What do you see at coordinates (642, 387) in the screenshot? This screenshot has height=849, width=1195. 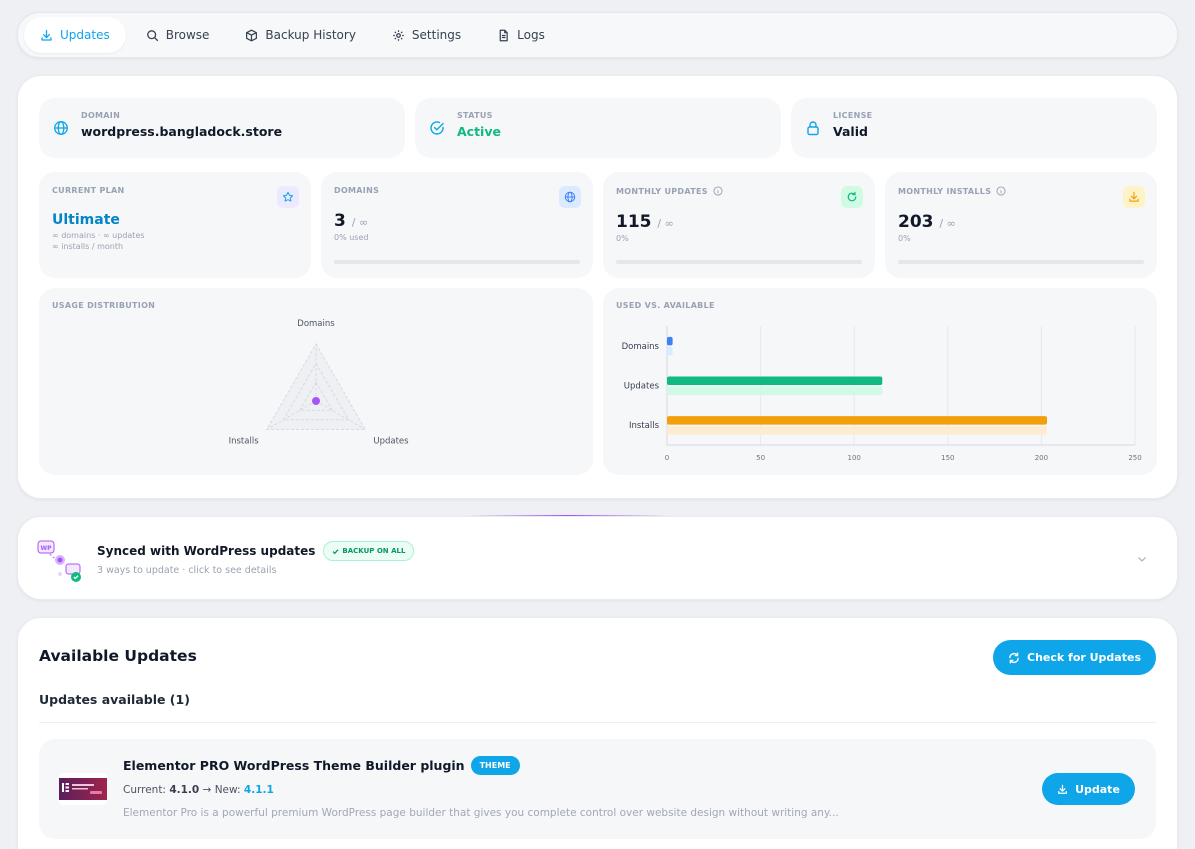 I see `bar-chart-category-label: Updates` at bounding box center [642, 387].